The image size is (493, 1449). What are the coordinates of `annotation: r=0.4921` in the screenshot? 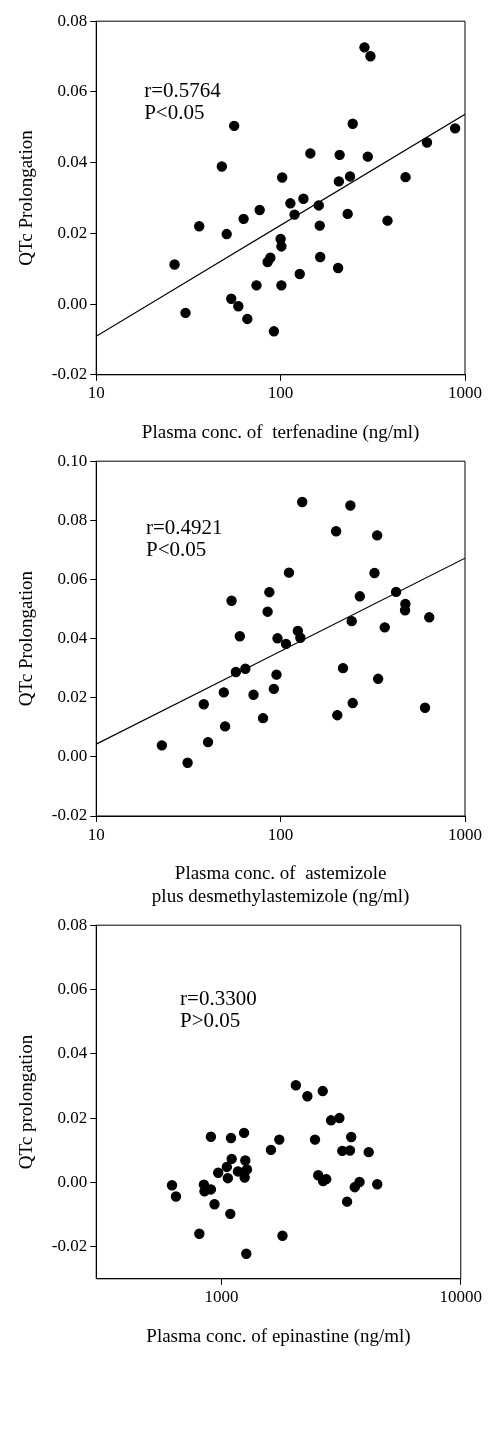 It's located at (184, 526).